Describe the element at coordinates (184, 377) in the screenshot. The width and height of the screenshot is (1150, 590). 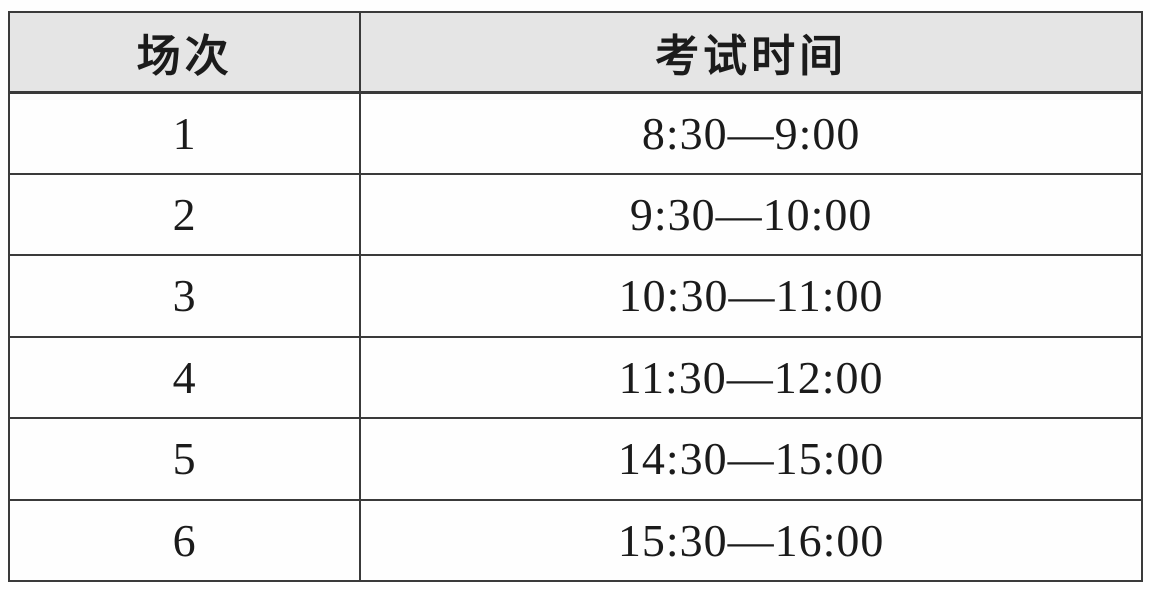
I see `session-number: 4` at that location.